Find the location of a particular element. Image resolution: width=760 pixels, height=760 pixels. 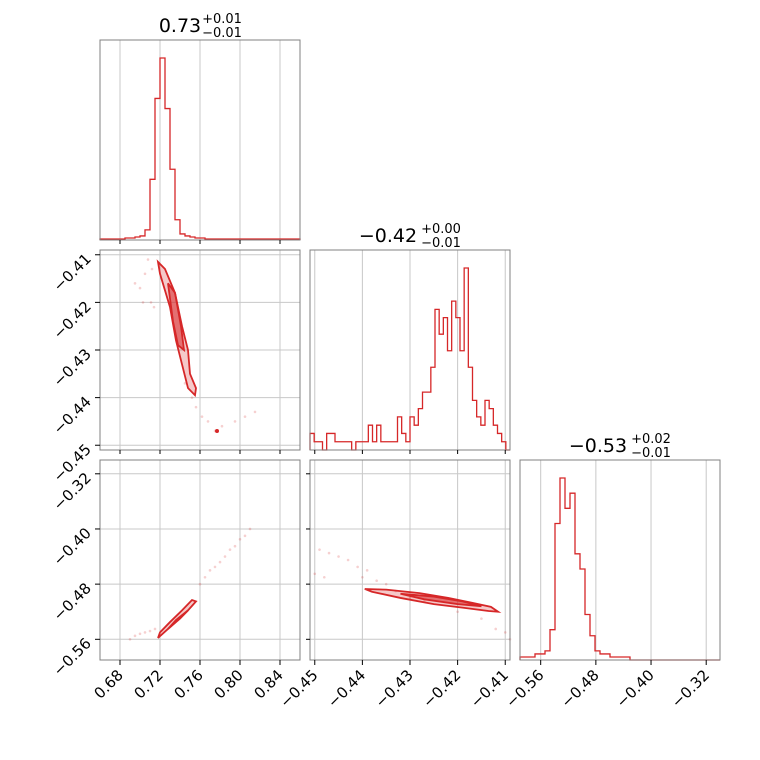

y-tick-label: −0.41 is located at coordinates (72, 272).